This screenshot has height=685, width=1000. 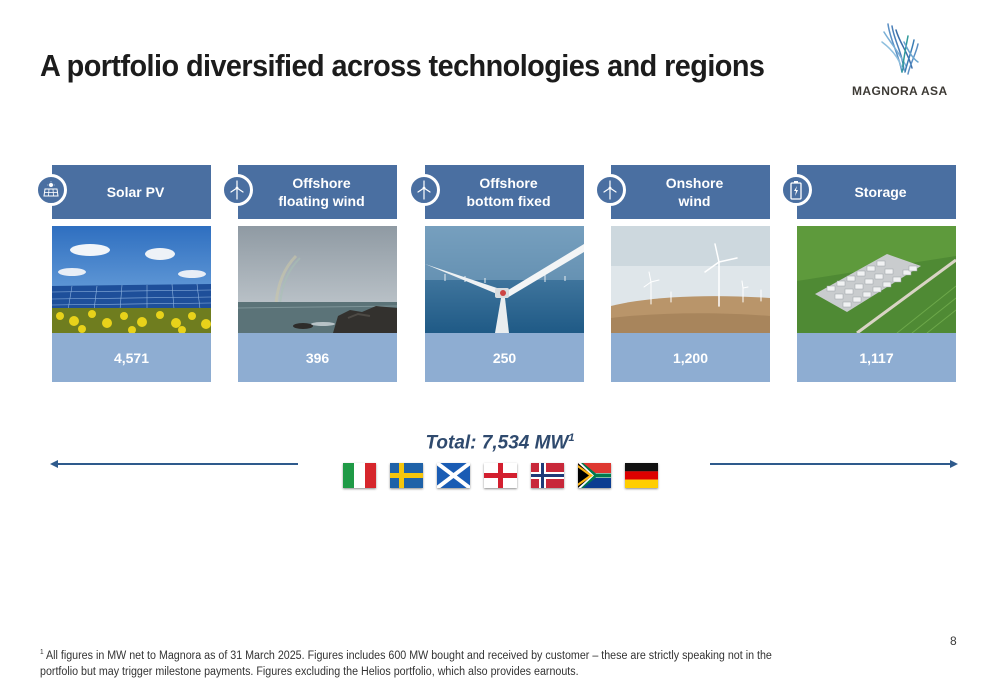 I want to click on tech-label: Offshore floating wind, so click(x=321, y=192).